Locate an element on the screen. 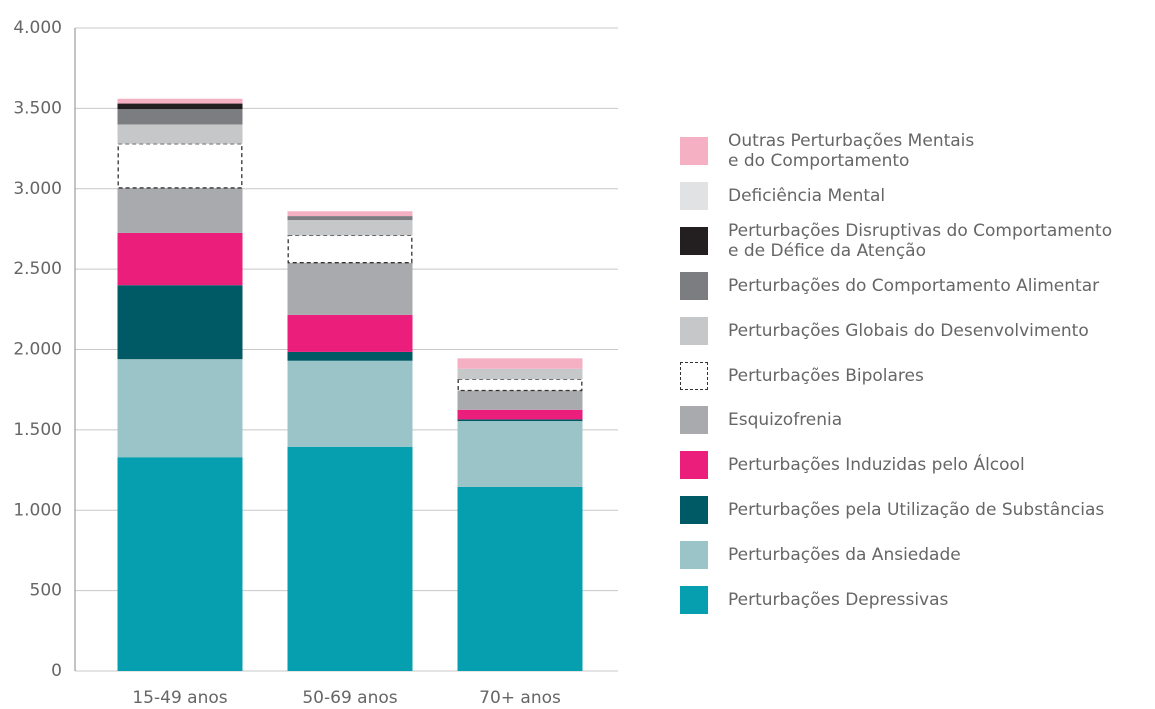 This screenshot has height=709, width=1155. y-tick-label: 3.500 is located at coordinates (37, 108).